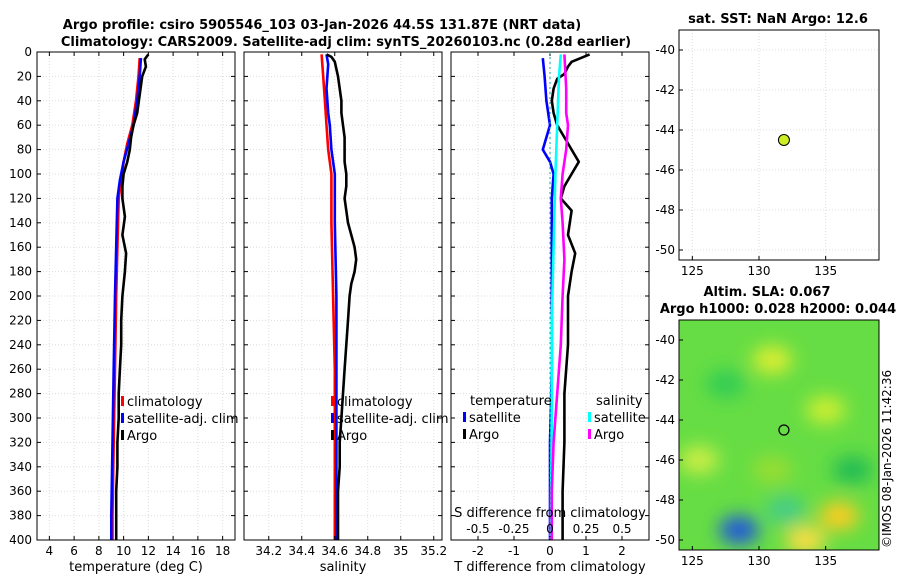 Image resolution: width=900 pixels, height=580 pixels. I want to click on legend-label-2: Argo, so click(142, 436).